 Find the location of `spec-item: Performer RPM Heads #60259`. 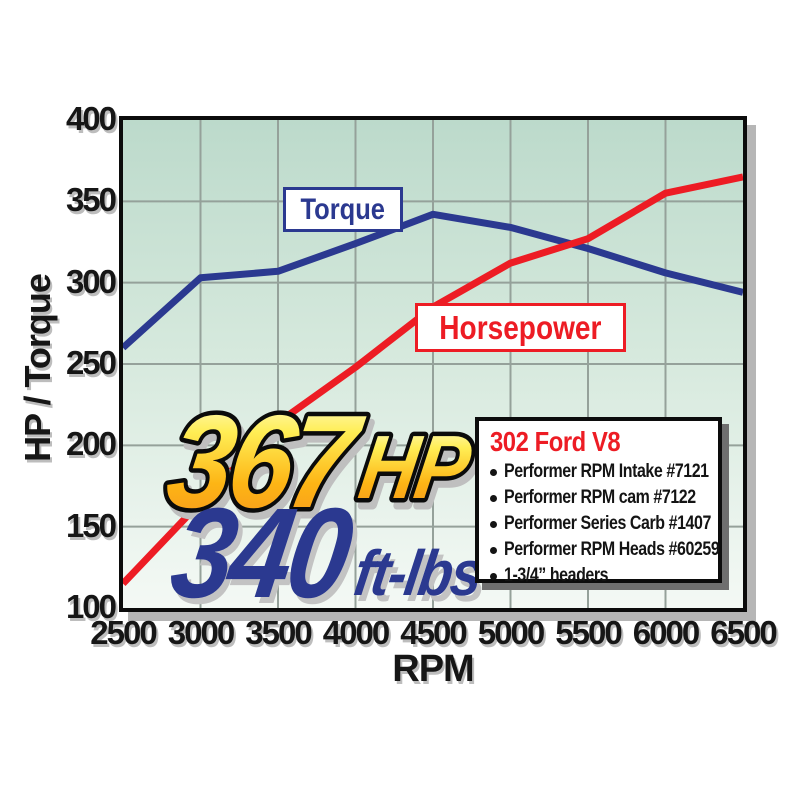

spec-item: Performer RPM Heads #60259 is located at coordinates (605, 550).